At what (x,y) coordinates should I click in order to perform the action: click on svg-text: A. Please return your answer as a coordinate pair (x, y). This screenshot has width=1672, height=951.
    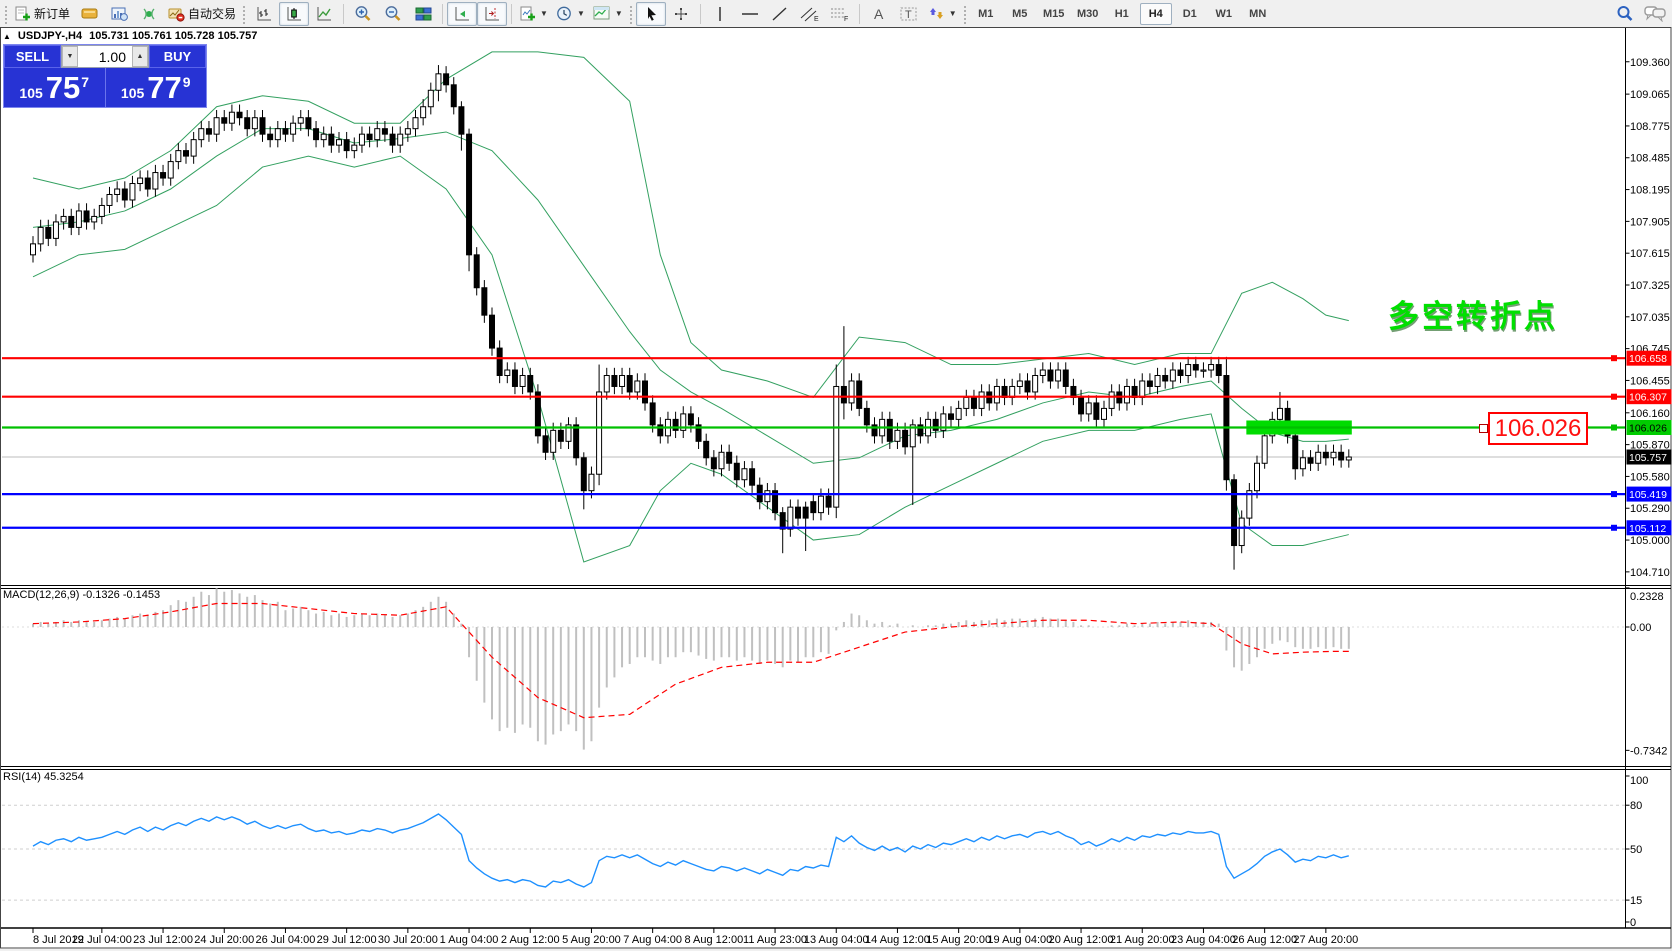
    Looking at the image, I should click on (879, 13).